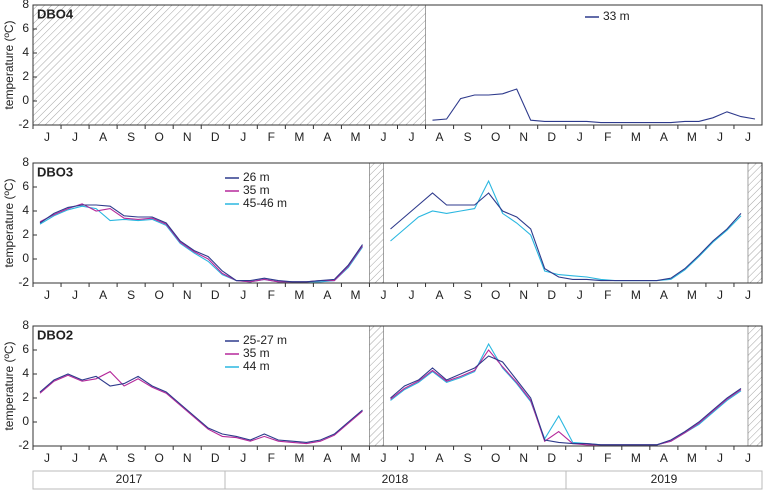  I want to click on year-label: 2017, so click(129, 479).